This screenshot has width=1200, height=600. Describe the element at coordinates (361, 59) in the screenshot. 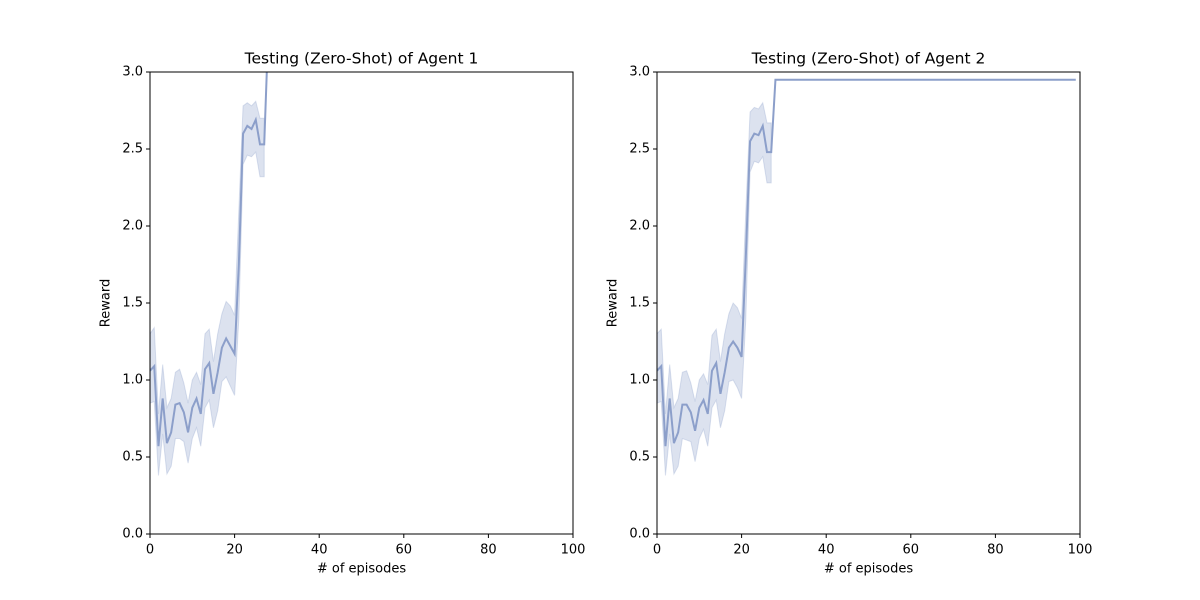

I see `chart-title: Testing (Zero-Shot) of Agent 1` at that location.